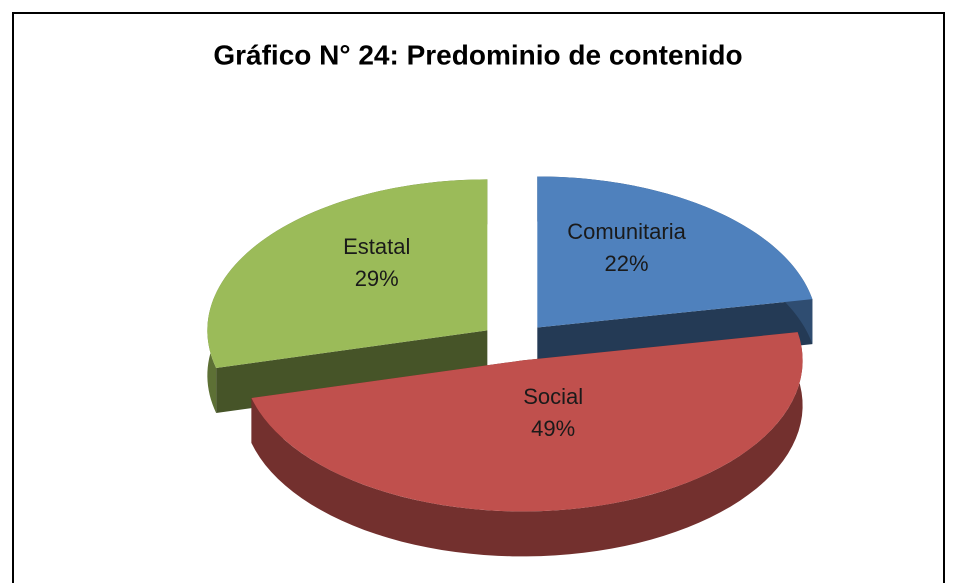 The height and width of the screenshot is (583, 957). Describe the element at coordinates (626, 231) in the screenshot. I see `slice-label: Comunitaria` at that location.